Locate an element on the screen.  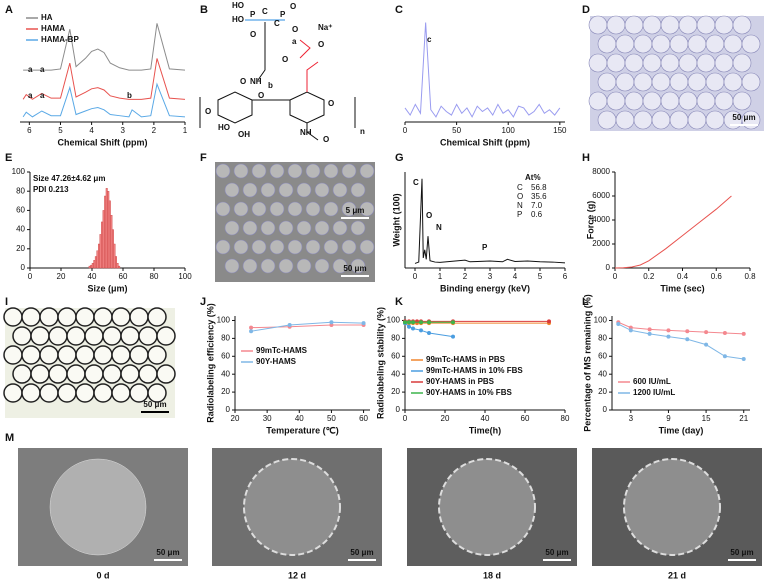
x-axis-label: Binding energy (keV) is located at coordinates (485, 288).